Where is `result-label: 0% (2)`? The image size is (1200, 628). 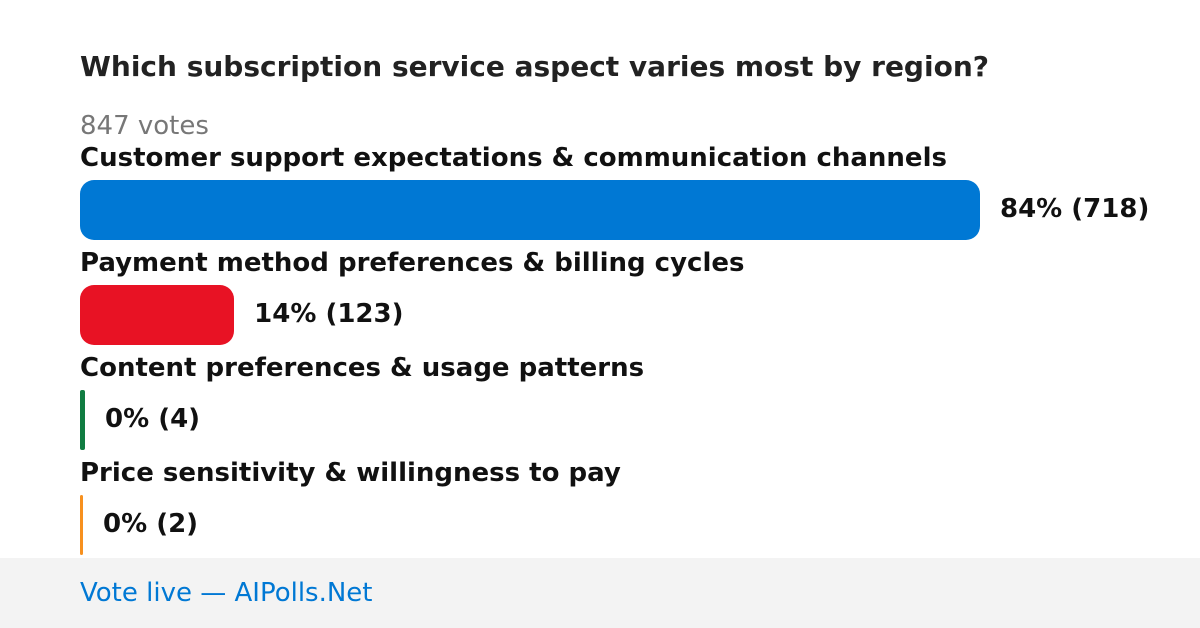 result-label: 0% (2) is located at coordinates (151, 524).